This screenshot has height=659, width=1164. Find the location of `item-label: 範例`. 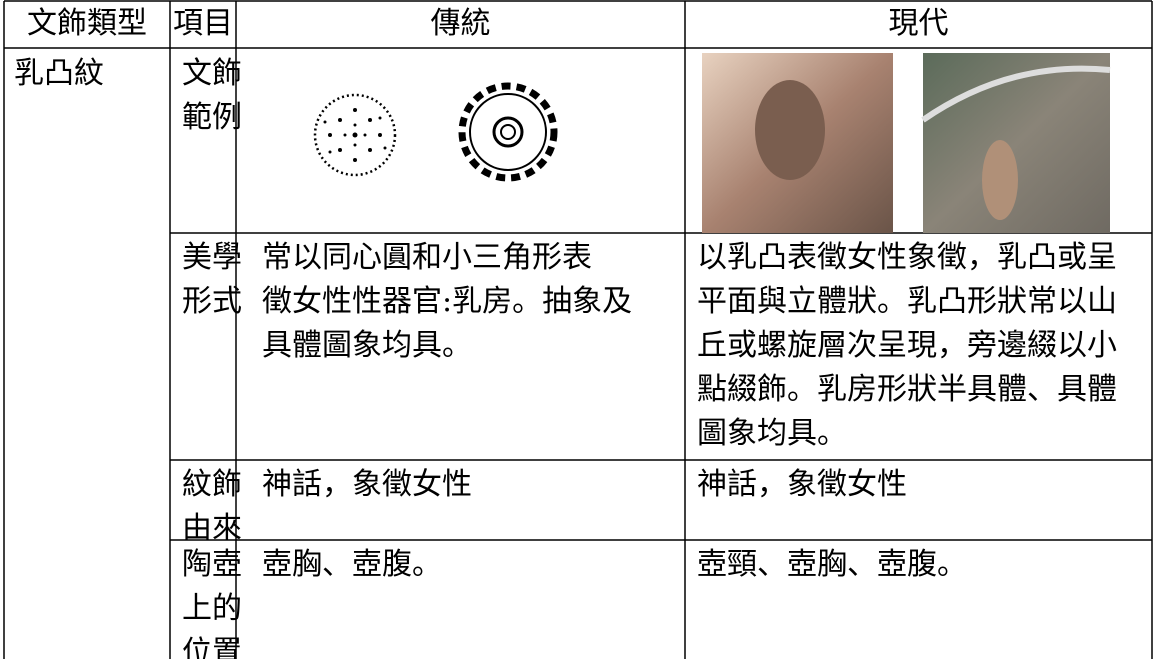

item-label: 範例 is located at coordinates (212, 117).